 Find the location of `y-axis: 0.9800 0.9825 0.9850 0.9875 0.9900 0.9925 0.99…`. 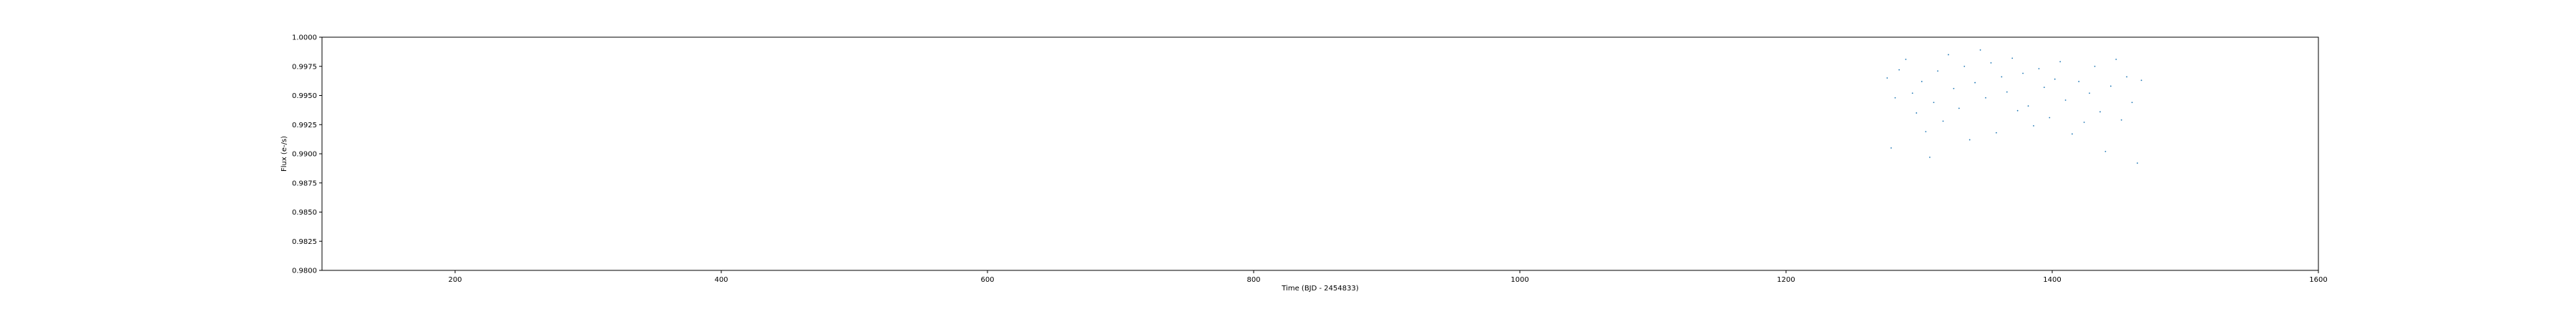

y-axis: 0.9800 0.9825 0.9850 0.9875 0.9900 0.9925 0.99… is located at coordinates (307, 154).